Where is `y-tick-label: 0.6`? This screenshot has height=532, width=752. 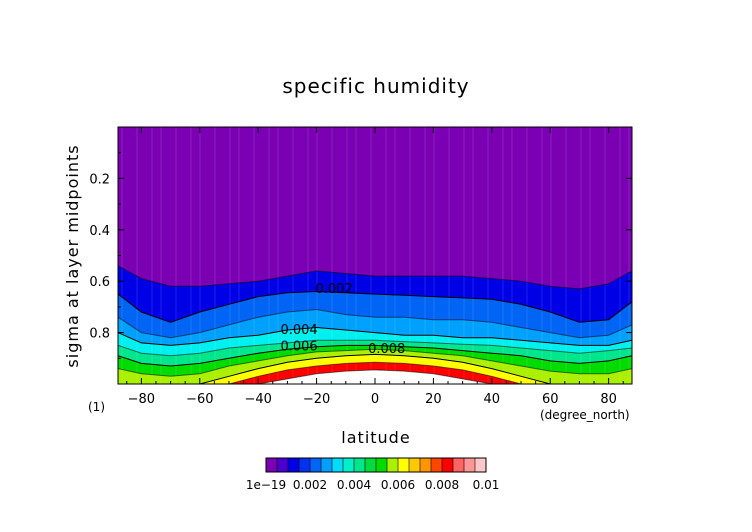
y-tick-label: 0.6 is located at coordinates (99, 282).